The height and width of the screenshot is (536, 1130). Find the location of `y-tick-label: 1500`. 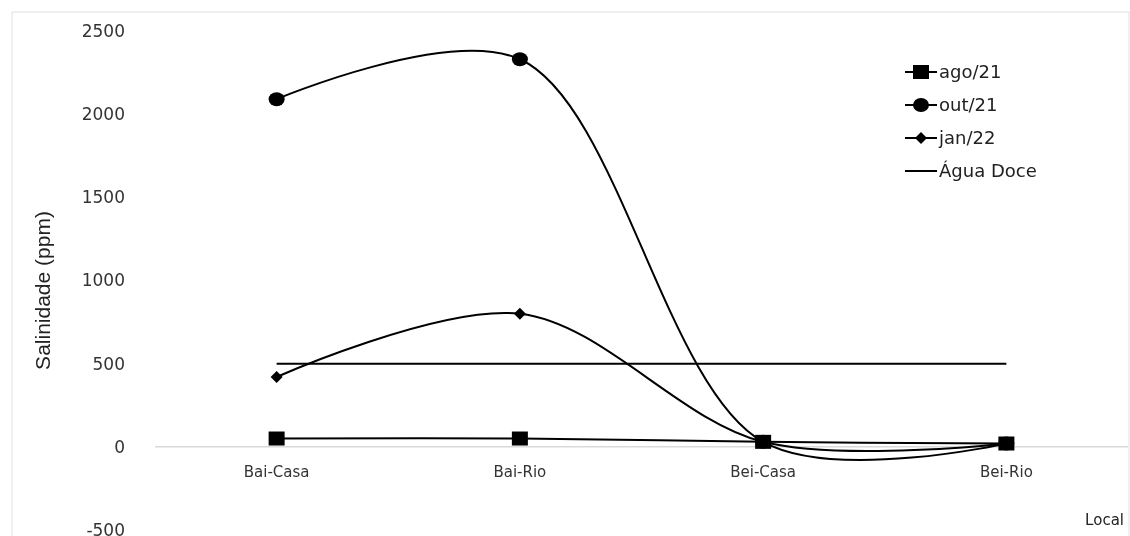

y-tick-label: 1500 is located at coordinates (103, 197).